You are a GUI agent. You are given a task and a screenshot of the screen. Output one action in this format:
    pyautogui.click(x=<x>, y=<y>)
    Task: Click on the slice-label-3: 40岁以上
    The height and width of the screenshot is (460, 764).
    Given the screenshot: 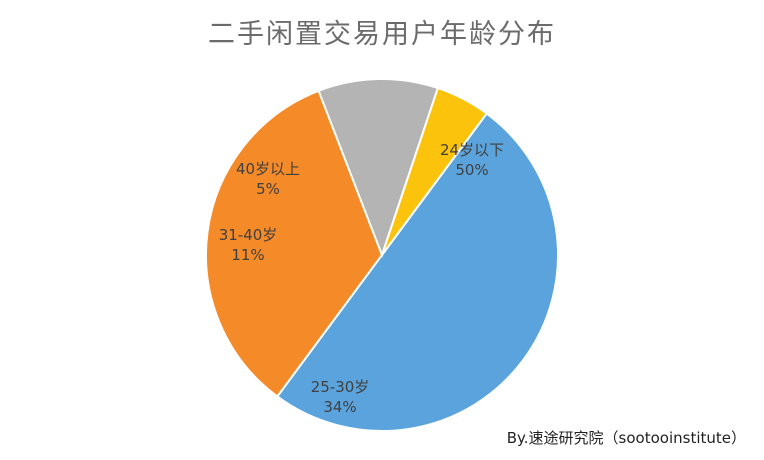 What is the action you would take?
    pyautogui.click(x=268, y=169)
    